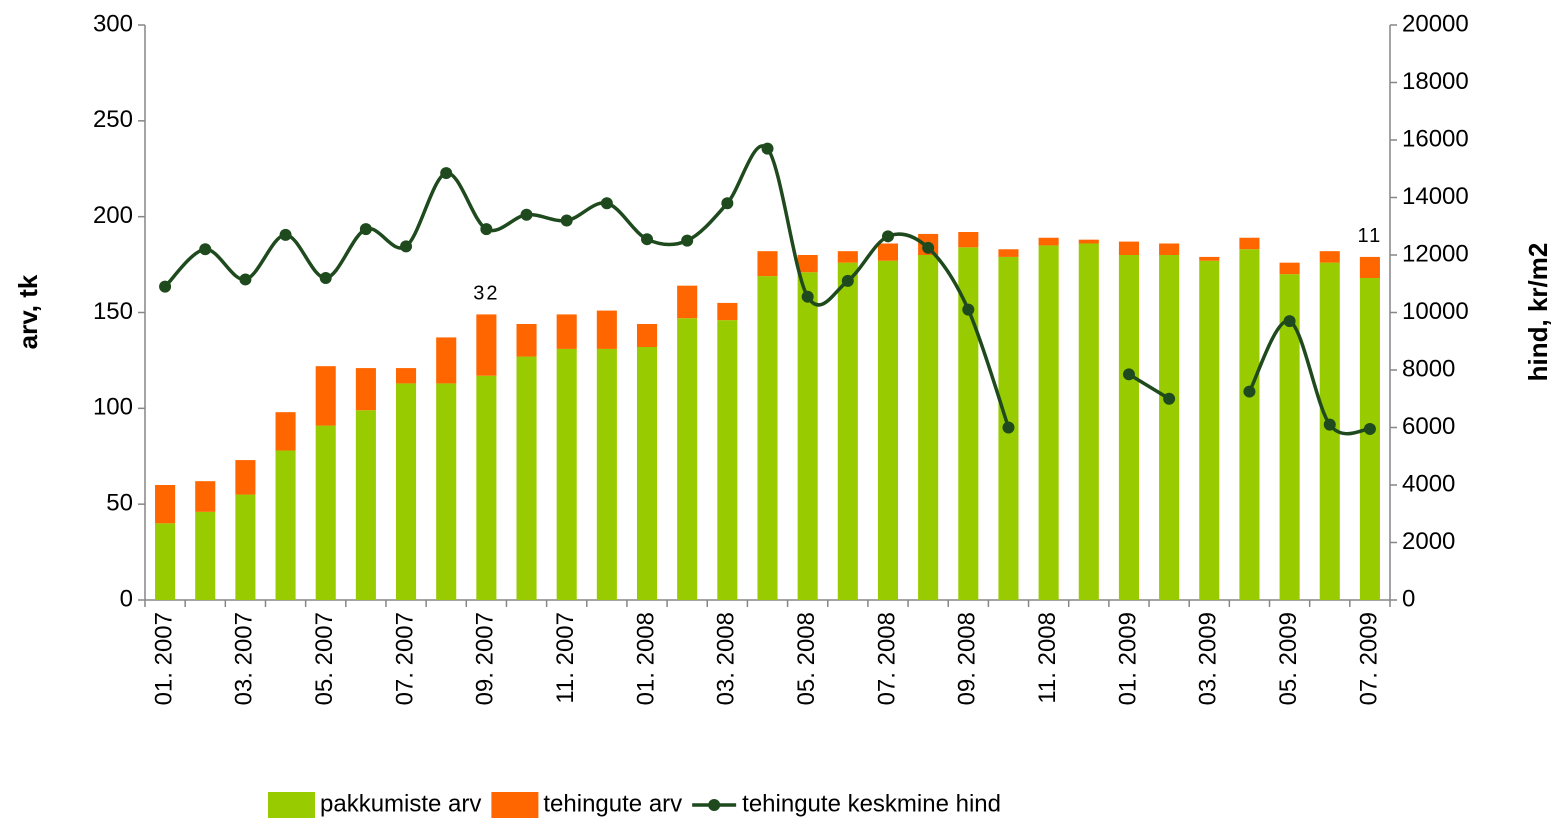  Describe the element at coordinates (1368, 658) in the screenshot. I see `x-tick-label: 07. 2009` at that location.